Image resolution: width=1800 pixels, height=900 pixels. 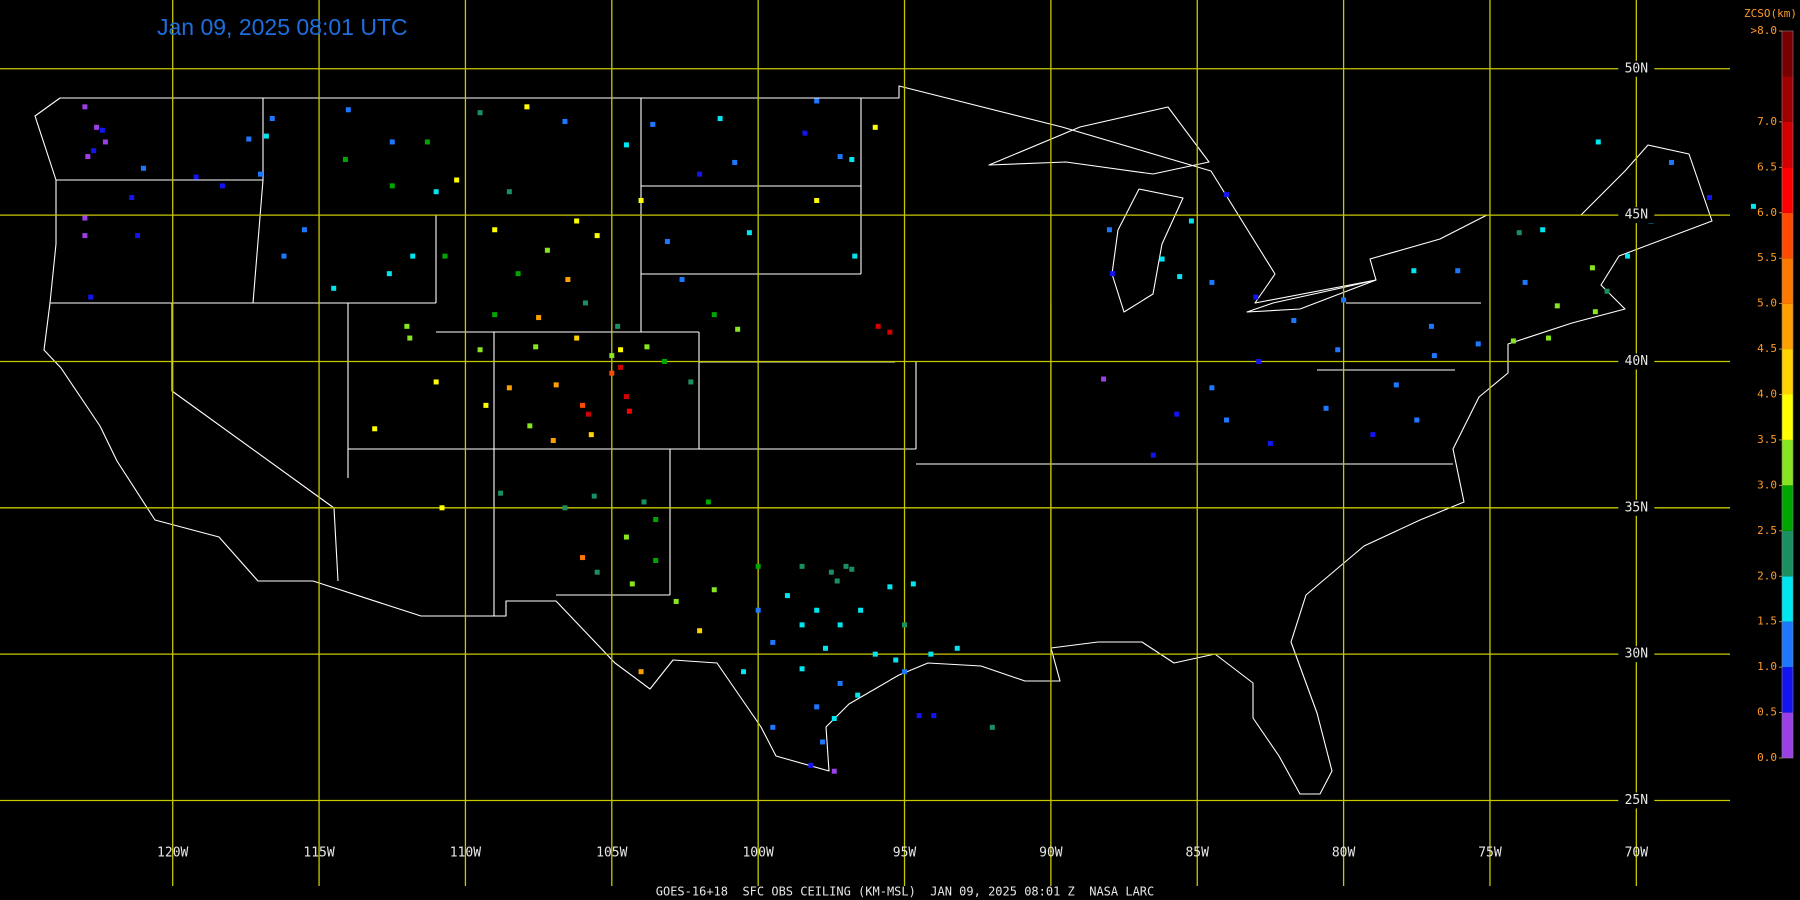 What do you see at coordinates (318, 853) in the screenshot?
I see `lon-label: 115W` at bounding box center [318, 853].